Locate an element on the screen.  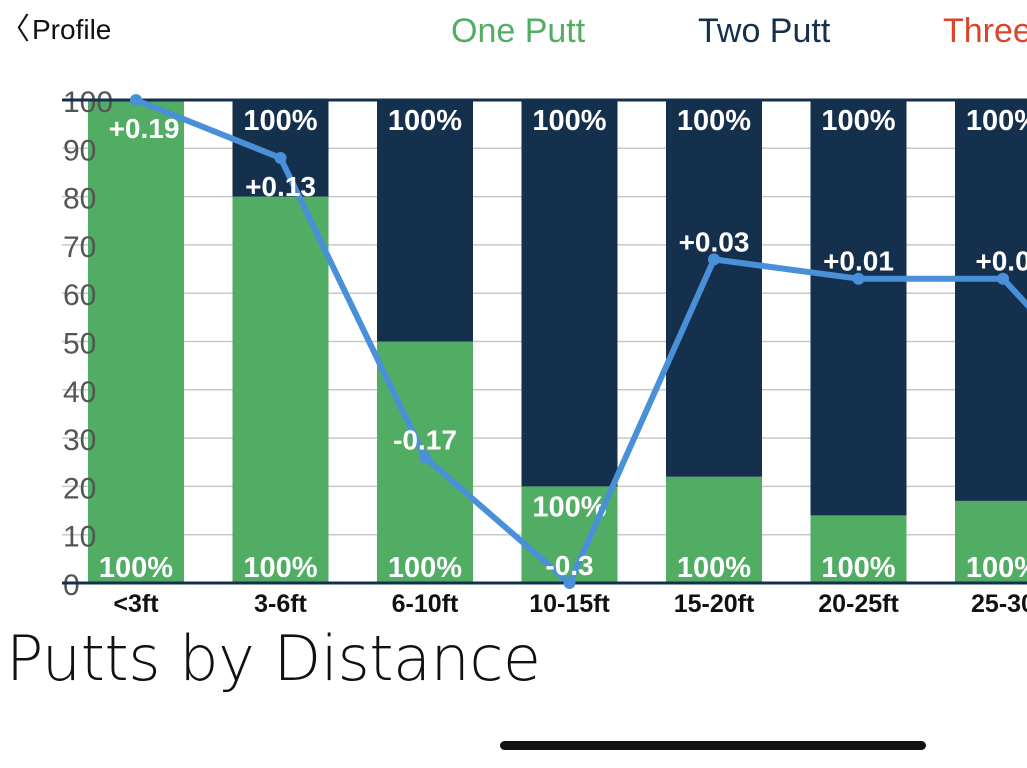
legend-one-putt: One Putt is located at coordinates (518, 31).